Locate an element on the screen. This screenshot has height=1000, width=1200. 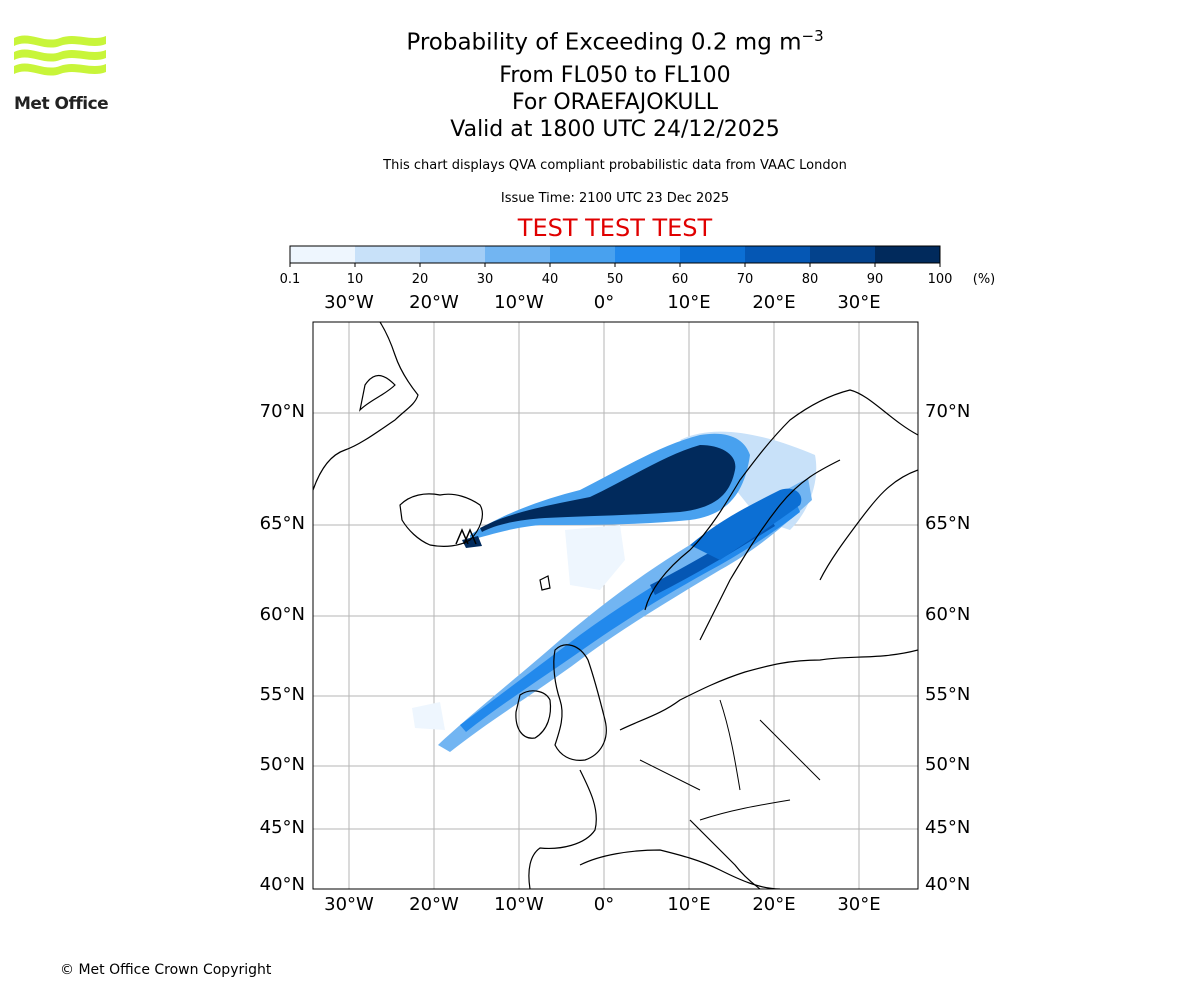
volcano-name: For ORAEFAJOKULL is located at coordinates (615, 102).